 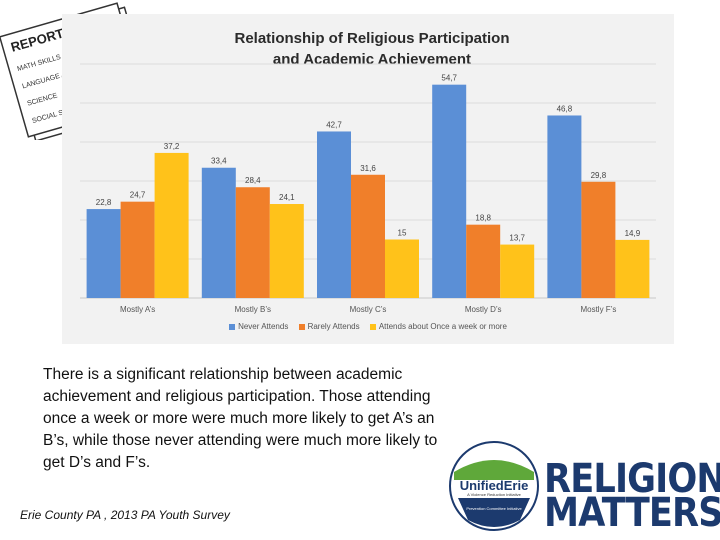 I want to click on data-label: 22,8, so click(x=104, y=202).